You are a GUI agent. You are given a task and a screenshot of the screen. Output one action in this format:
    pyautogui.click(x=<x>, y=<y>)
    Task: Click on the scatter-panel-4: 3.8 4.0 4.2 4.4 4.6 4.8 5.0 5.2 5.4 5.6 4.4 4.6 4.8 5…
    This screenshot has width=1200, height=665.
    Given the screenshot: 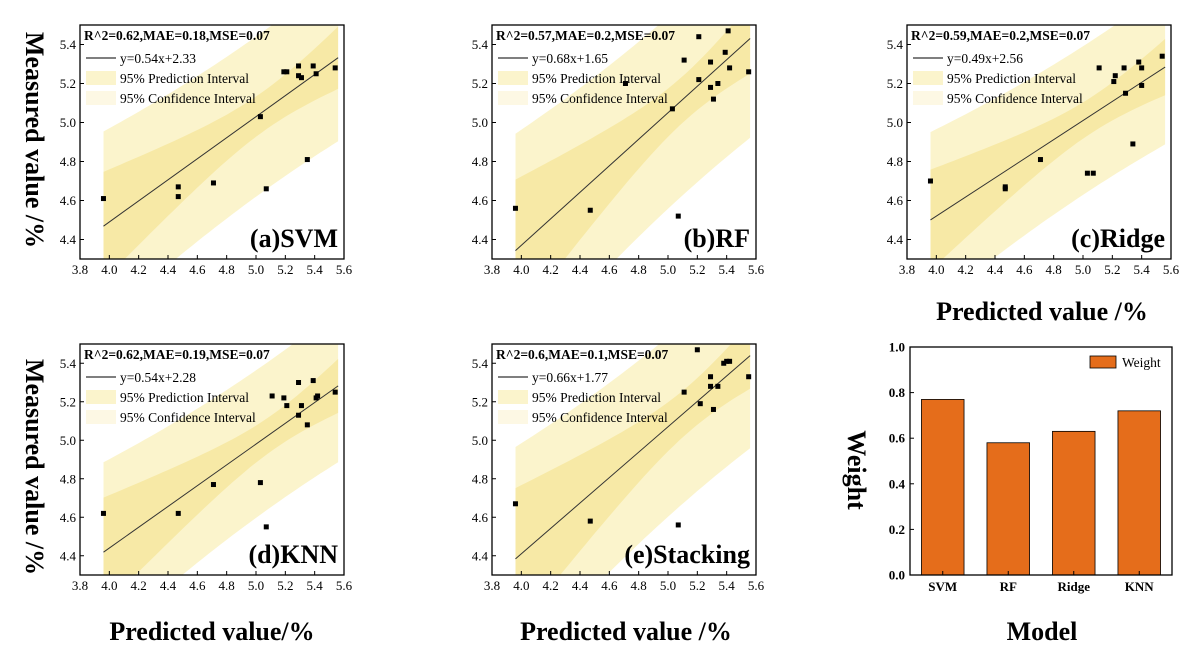 What is the action you would take?
    pyautogui.click(x=618, y=468)
    